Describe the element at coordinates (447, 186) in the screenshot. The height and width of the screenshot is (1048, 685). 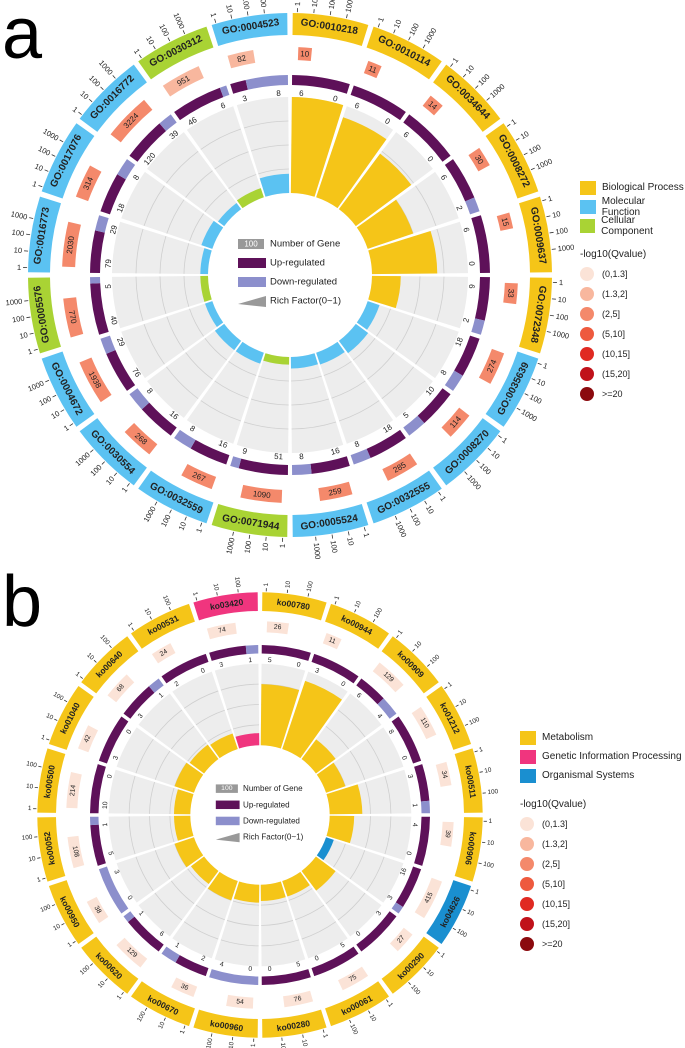
I see `term-GO:0008272` at that location.